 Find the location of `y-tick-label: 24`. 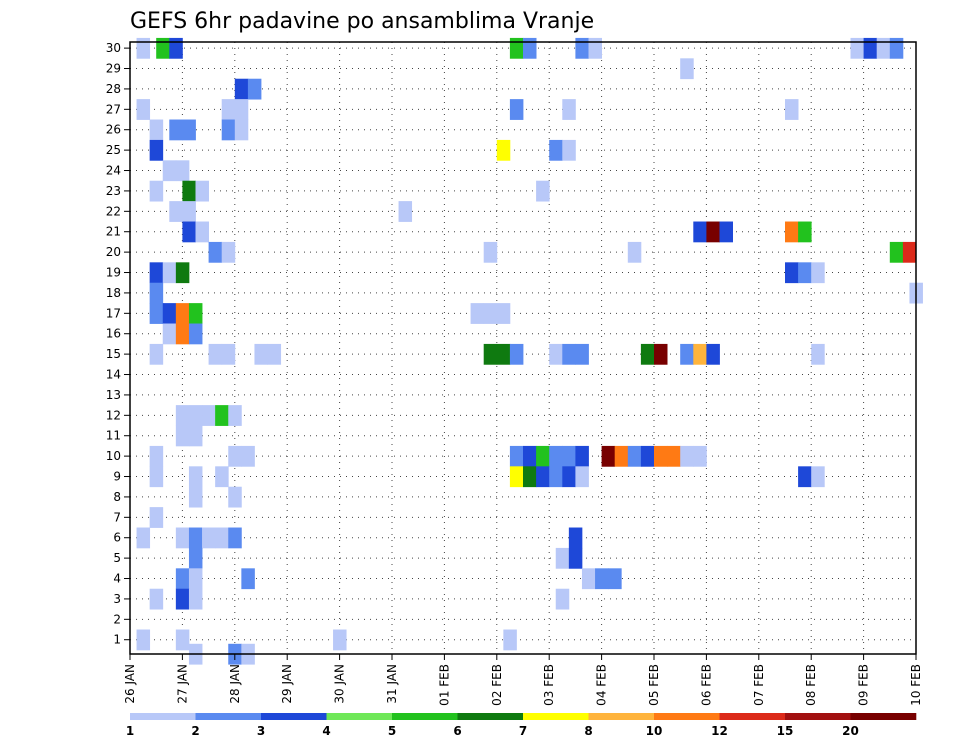

y-tick-label: 24 is located at coordinates (113, 171).